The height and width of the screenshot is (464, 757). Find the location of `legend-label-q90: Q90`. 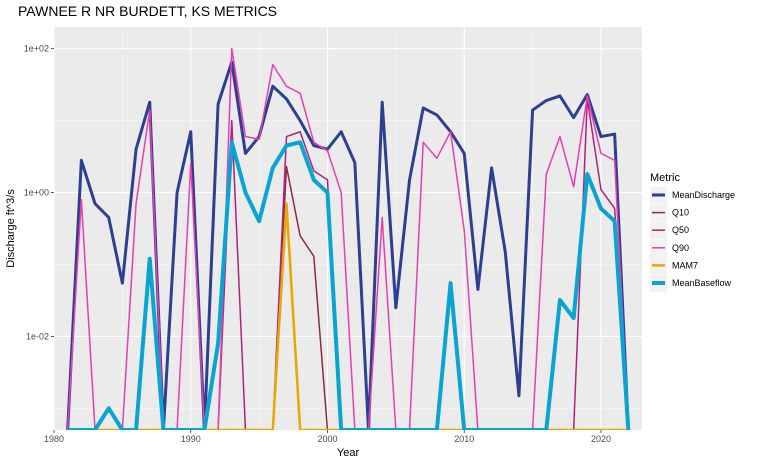

legend-label-q90: Q90 is located at coordinates (680, 248).